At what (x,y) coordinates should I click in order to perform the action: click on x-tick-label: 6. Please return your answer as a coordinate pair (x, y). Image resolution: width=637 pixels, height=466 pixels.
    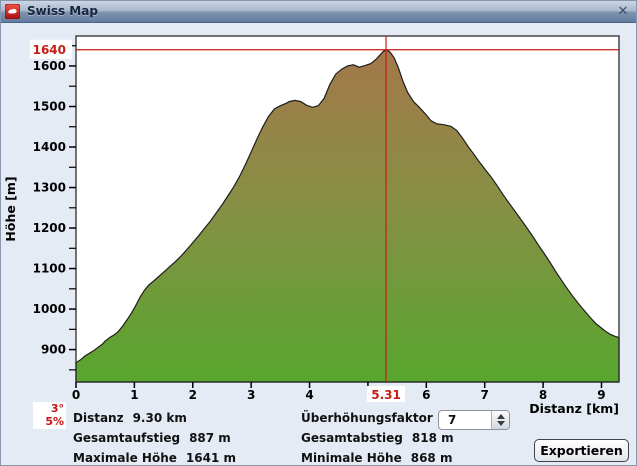
    Looking at the image, I should click on (426, 395).